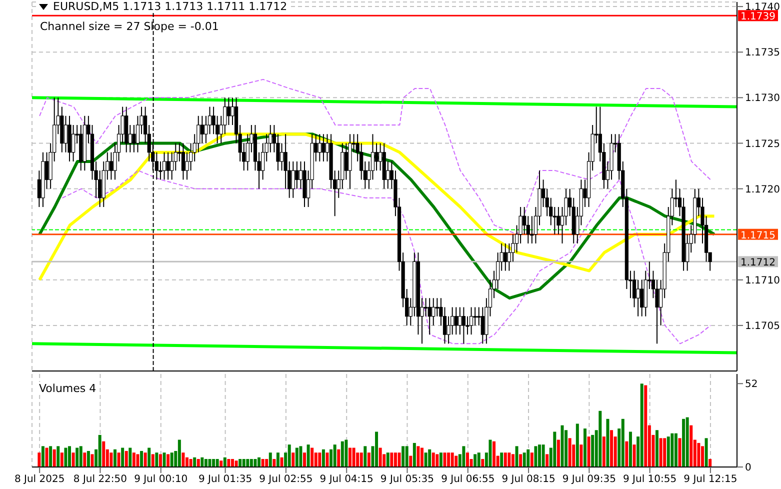  Describe the element at coordinates (762, 144) in the screenshot. I see `y-tick-label: 1.1725` at that location.